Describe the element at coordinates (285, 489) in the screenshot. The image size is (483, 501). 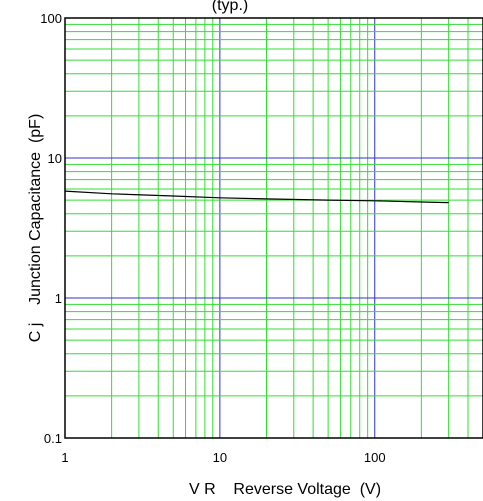
I see `x-axis-label: V R Reverse Voltage (V)` at that location.